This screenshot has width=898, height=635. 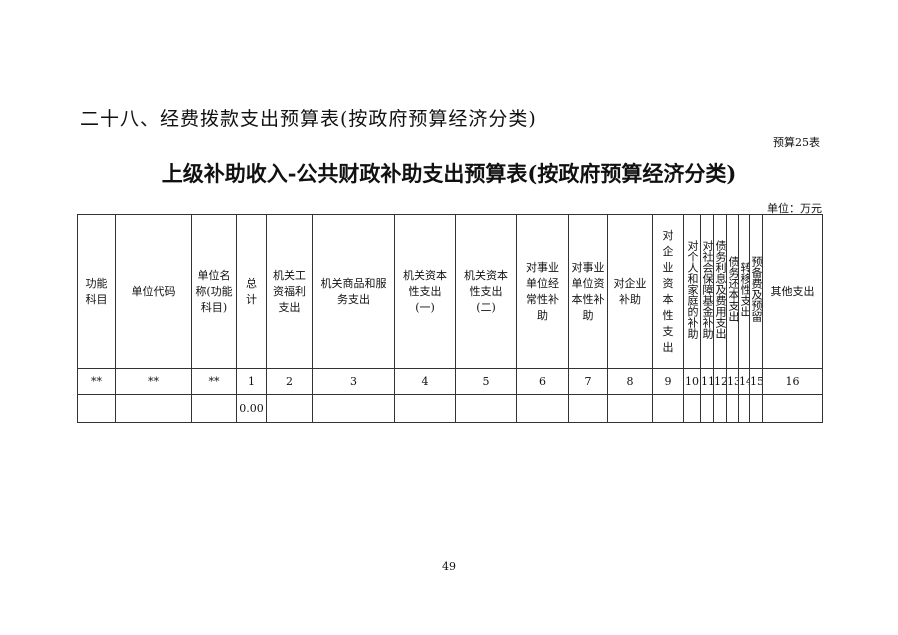 I want to click on number-cell-17: 14, so click(x=744, y=381).